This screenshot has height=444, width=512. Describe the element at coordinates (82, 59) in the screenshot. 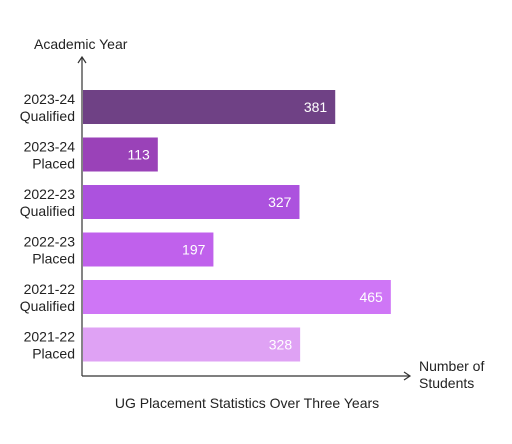

I see `y-axis-arrow` at that location.